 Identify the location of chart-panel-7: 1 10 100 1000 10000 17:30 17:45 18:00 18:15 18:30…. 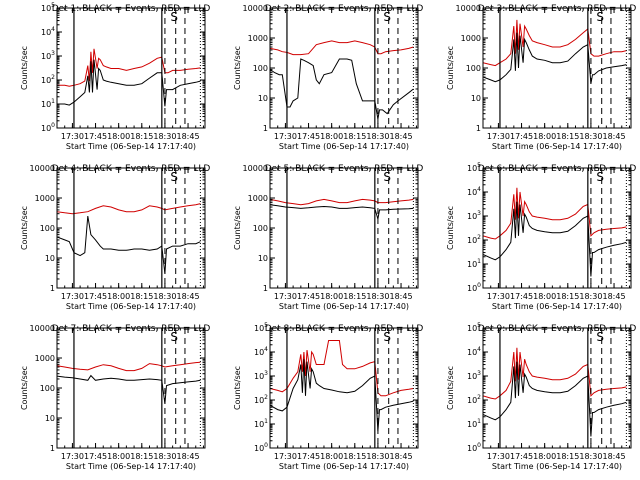
(115, 397).